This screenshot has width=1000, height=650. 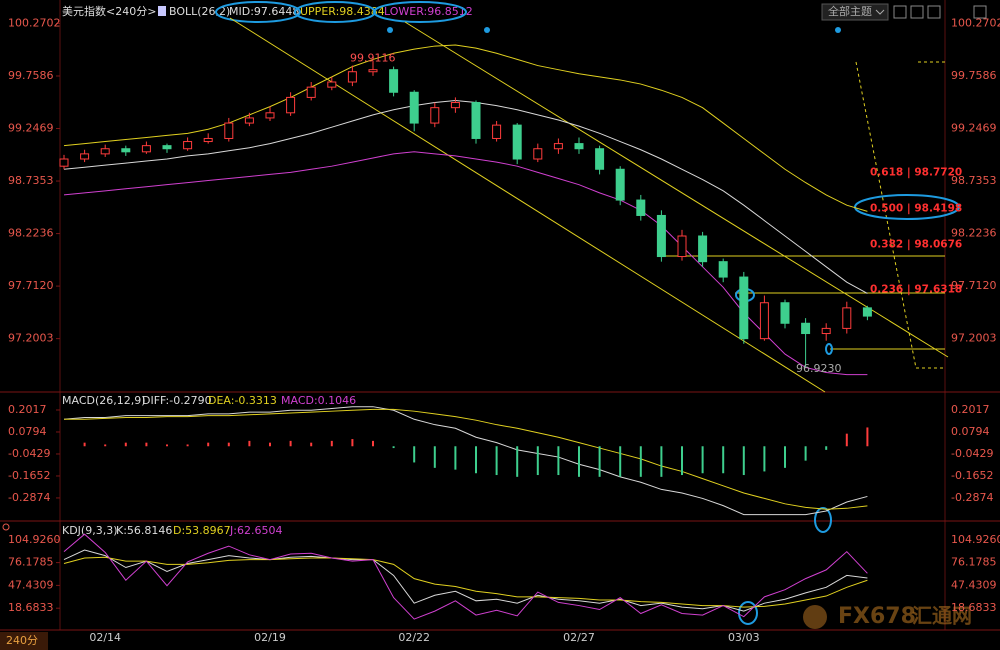 I want to click on legend-entry: D:53.8967, so click(x=202, y=530).